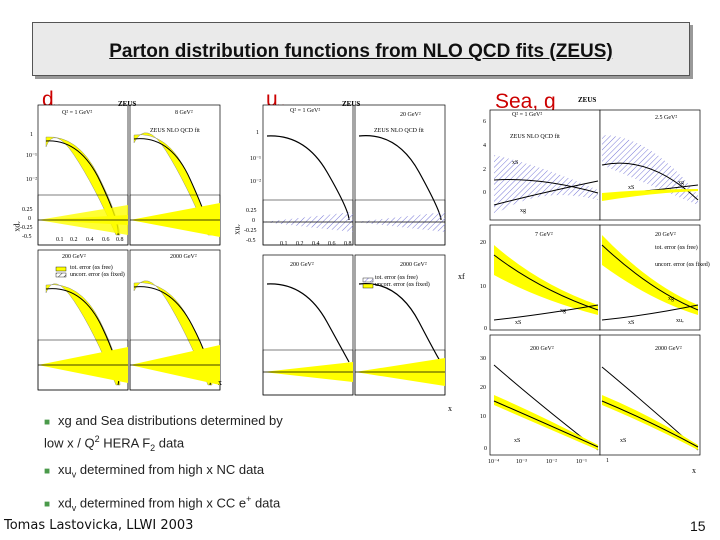 The width and height of the screenshot is (720, 540). Describe the element at coordinates (27, 210) in the screenshot. I see `dv-rtick-1: 0.25` at that location.